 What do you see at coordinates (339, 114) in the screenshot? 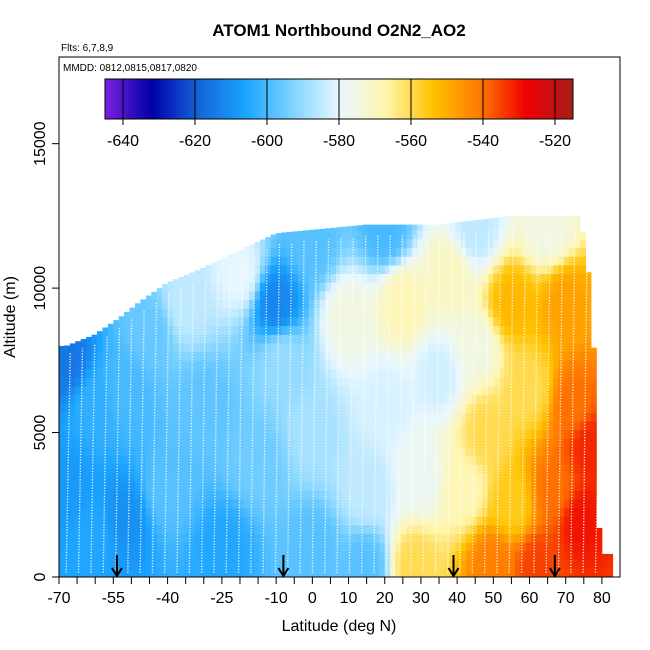
I see `colorbar: -640 -620 -600 -580 -560 -540 -520` at bounding box center [339, 114].